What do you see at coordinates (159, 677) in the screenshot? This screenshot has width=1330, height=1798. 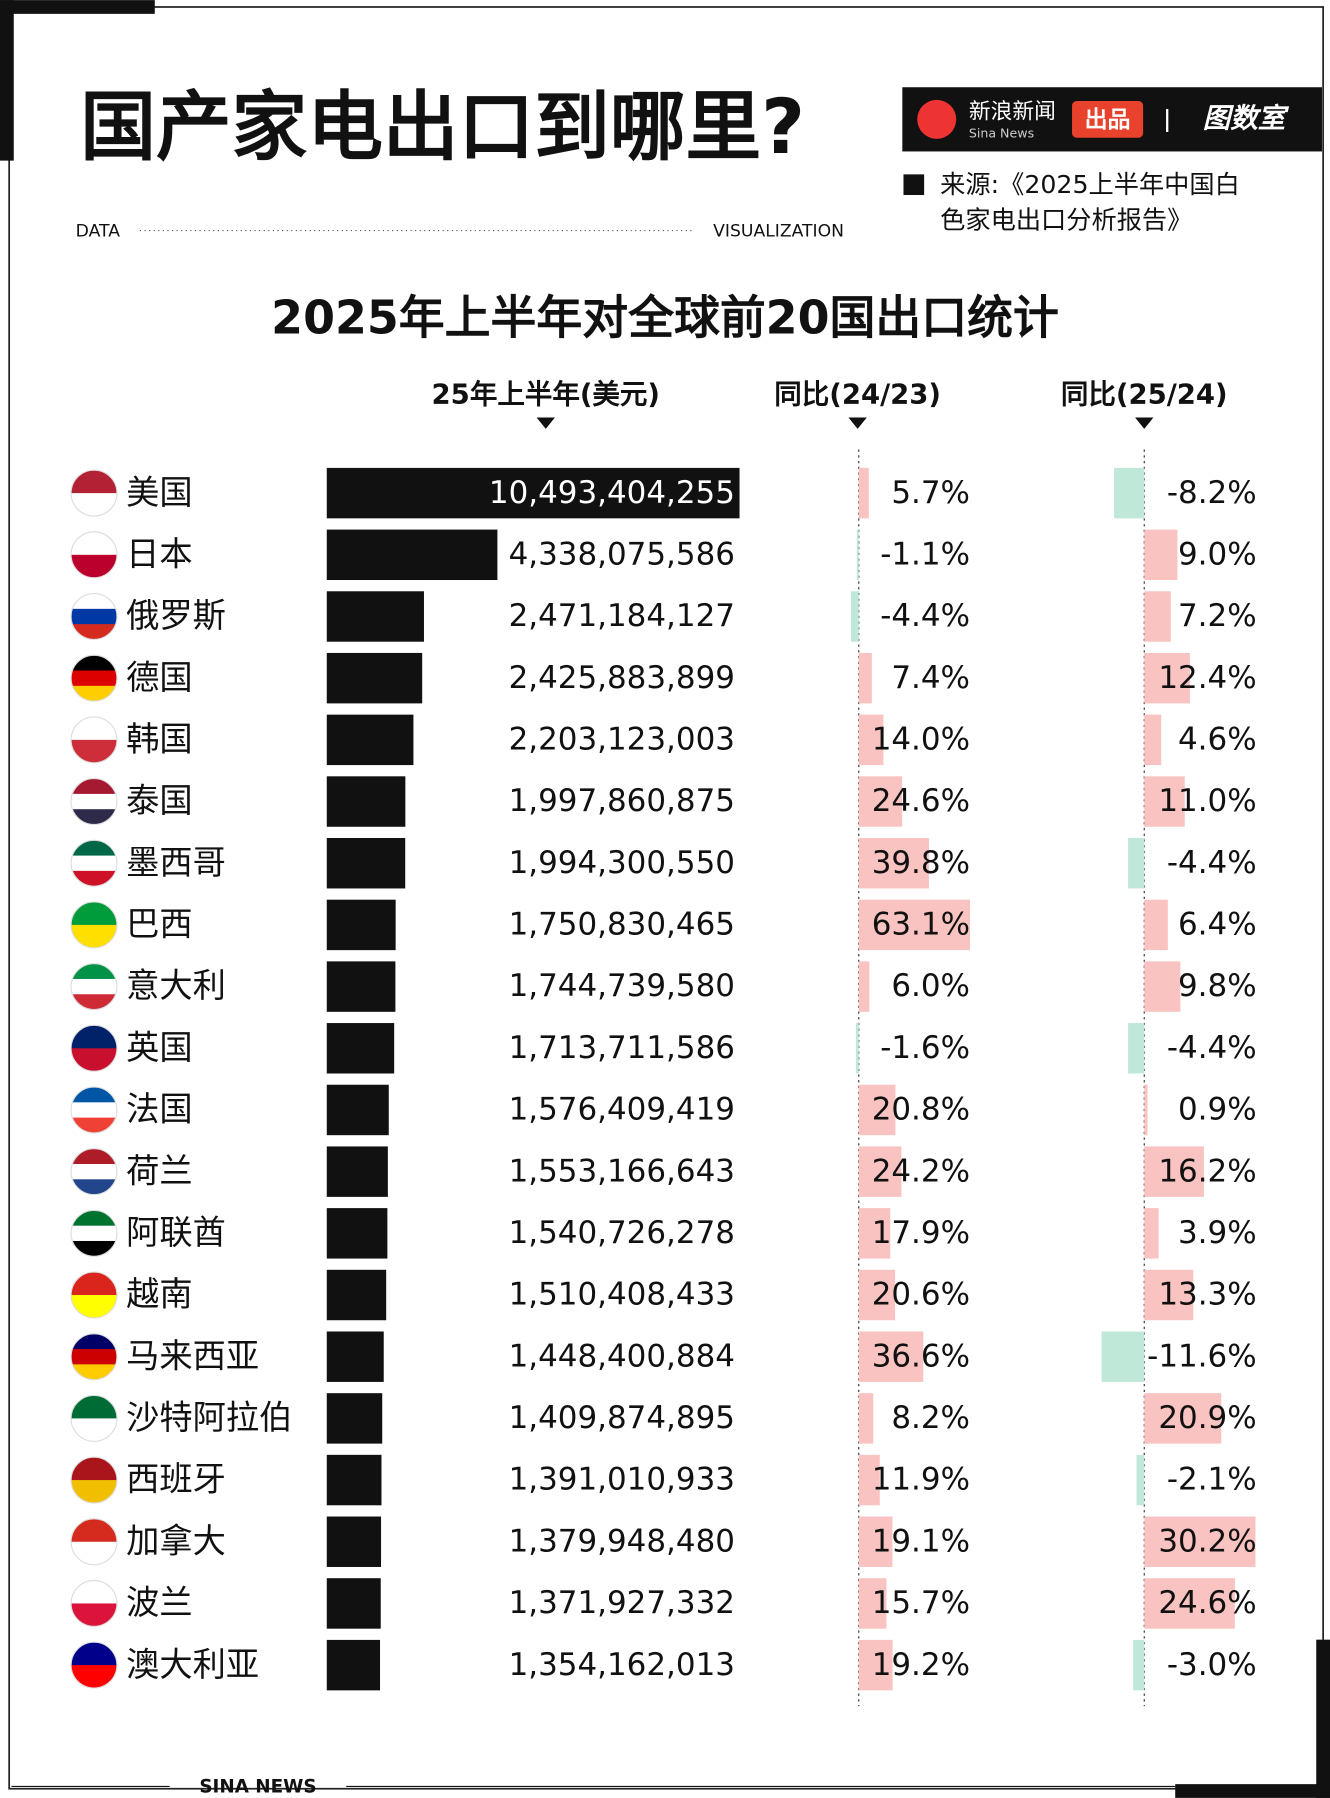 I see `category-label: 德国` at bounding box center [159, 677].